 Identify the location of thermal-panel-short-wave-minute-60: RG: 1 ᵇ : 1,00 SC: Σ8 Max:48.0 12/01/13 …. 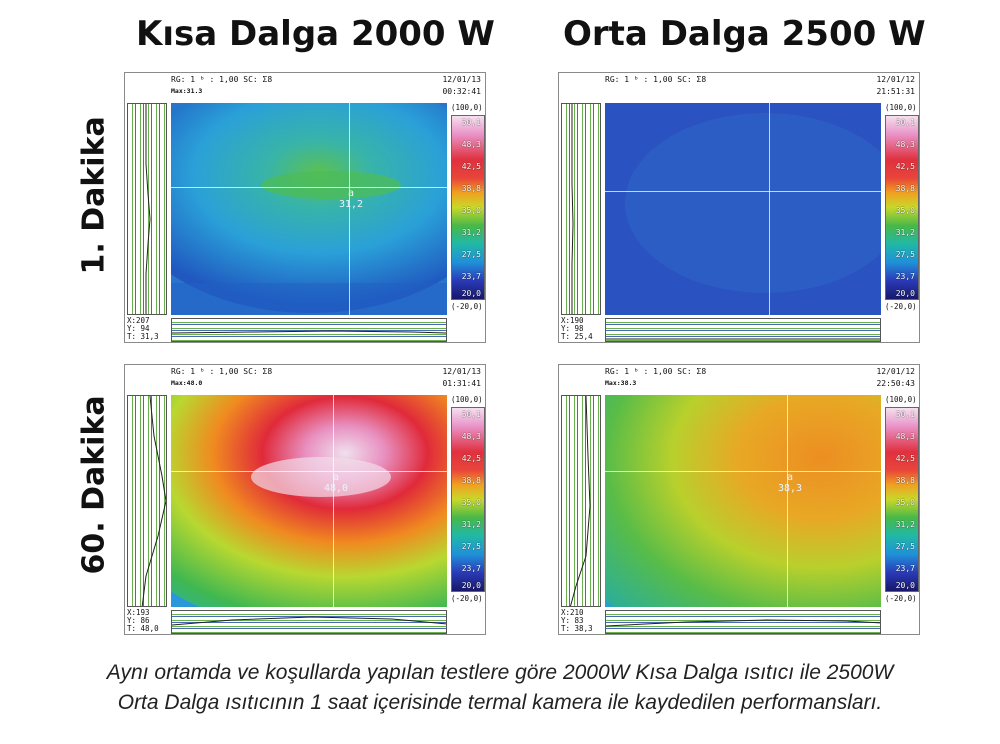
(305, 499).